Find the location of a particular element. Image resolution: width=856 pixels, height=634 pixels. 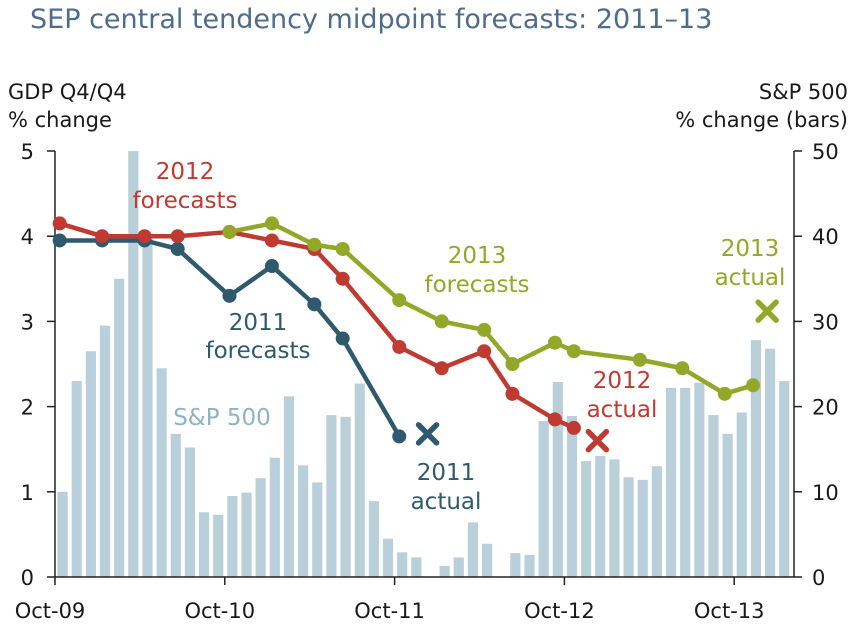

x-tick-label: Oct-10 is located at coordinates (219, 611).